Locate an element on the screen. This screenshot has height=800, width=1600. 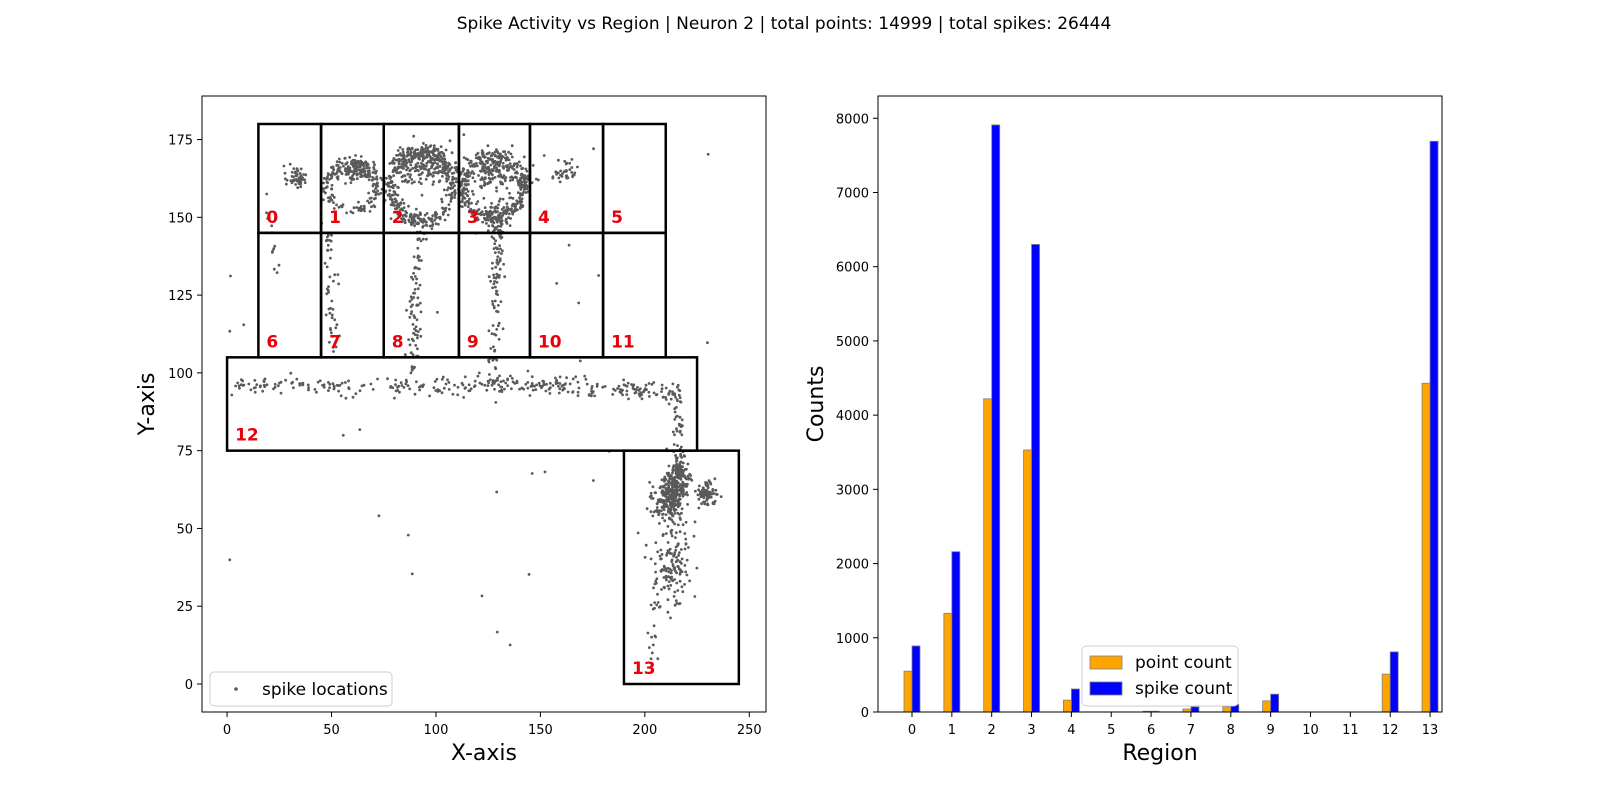
bar-point-count is located at coordinates (1386, 693).